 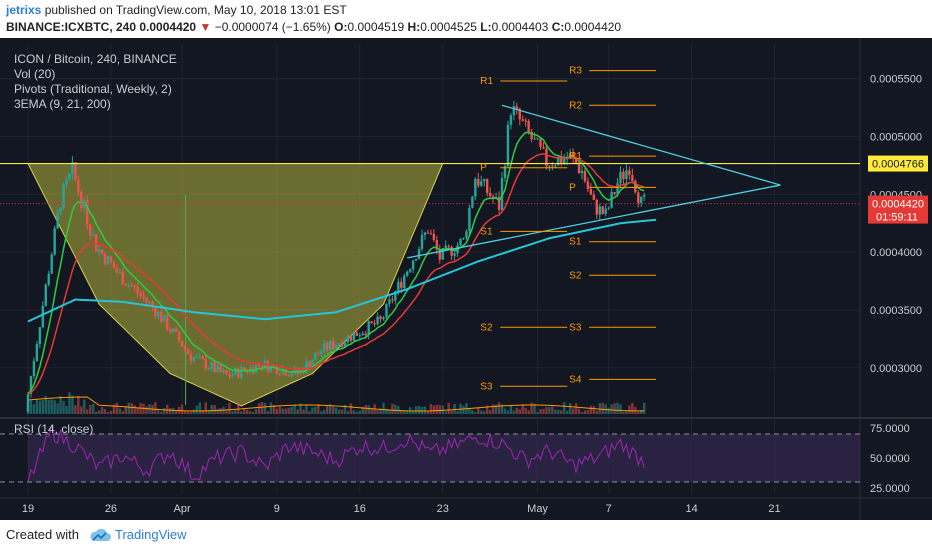 I want to click on author-link: jetrixs, so click(x=24, y=10).